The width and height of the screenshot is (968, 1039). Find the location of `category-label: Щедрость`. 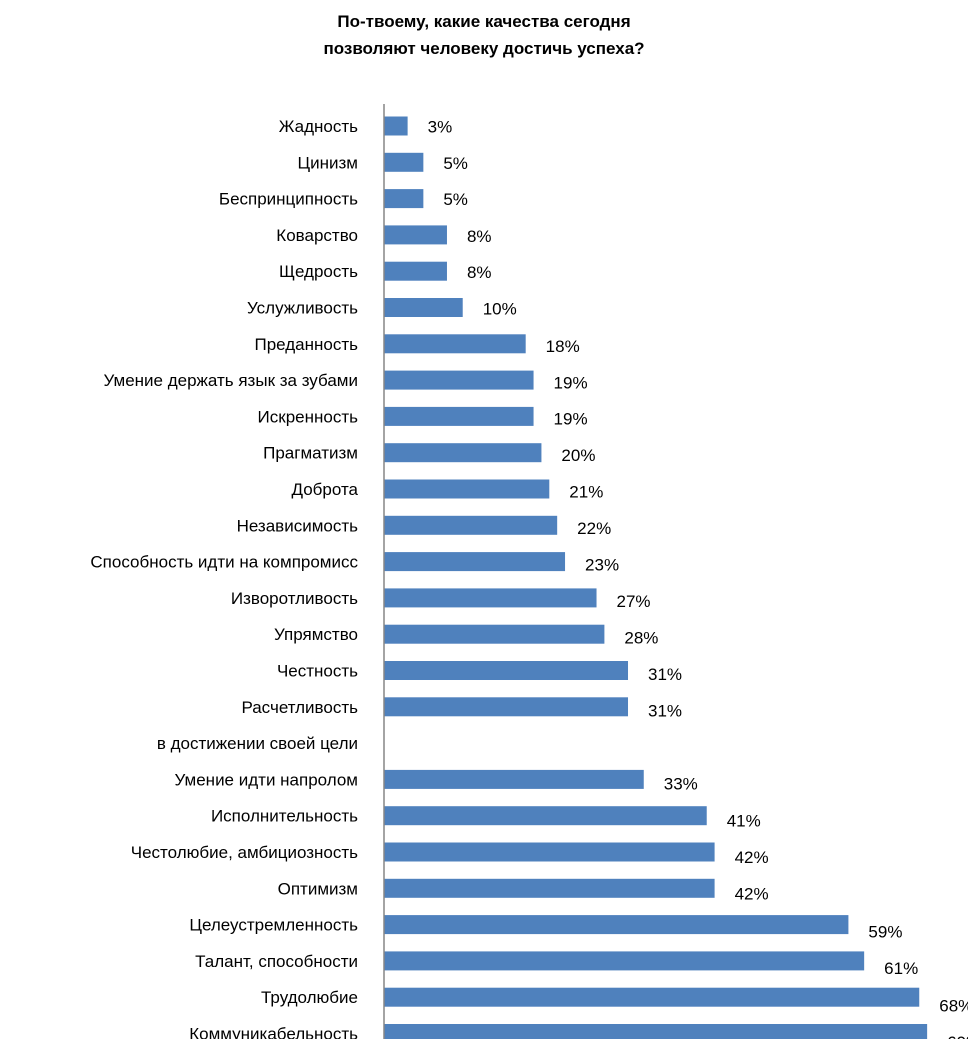

category-label: Щедрость is located at coordinates (318, 271).